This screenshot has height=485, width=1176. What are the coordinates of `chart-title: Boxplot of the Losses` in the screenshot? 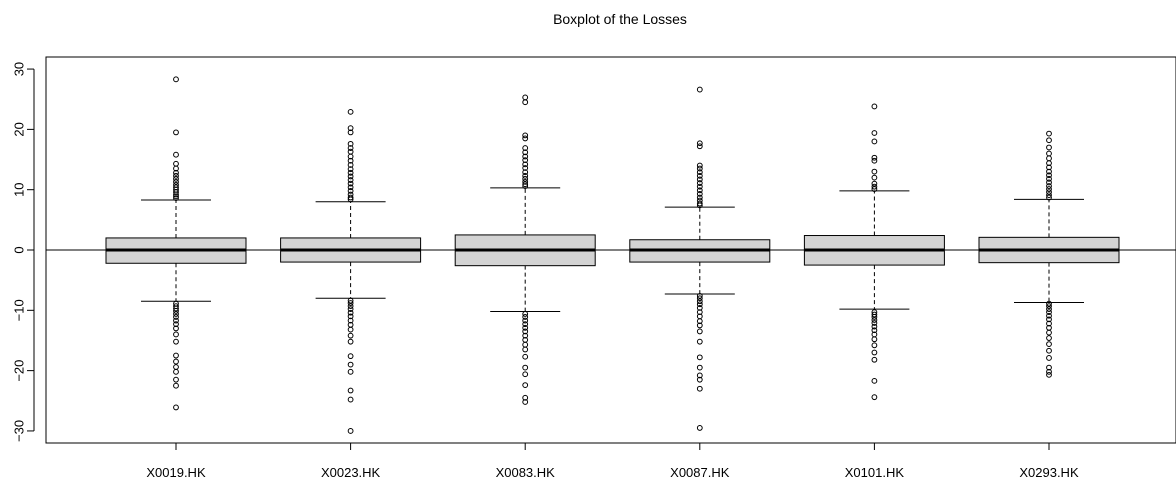 It's located at (620, 19).